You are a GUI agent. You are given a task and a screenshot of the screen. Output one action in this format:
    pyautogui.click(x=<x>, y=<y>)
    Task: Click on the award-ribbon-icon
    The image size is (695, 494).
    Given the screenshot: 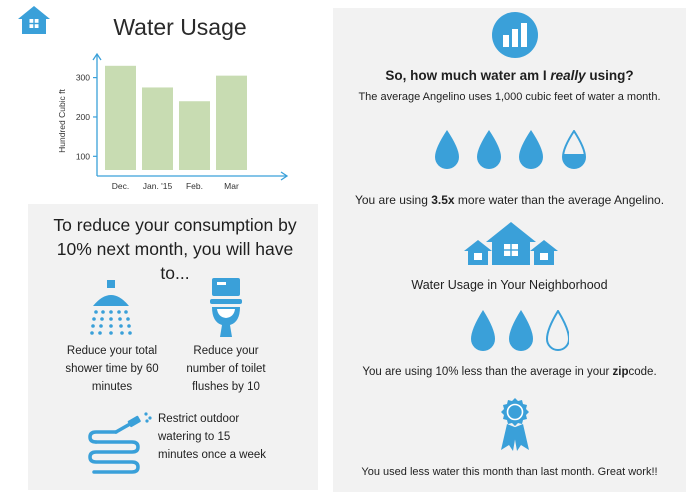 What is the action you would take?
    pyautogui.click(x=515, y=425)
    